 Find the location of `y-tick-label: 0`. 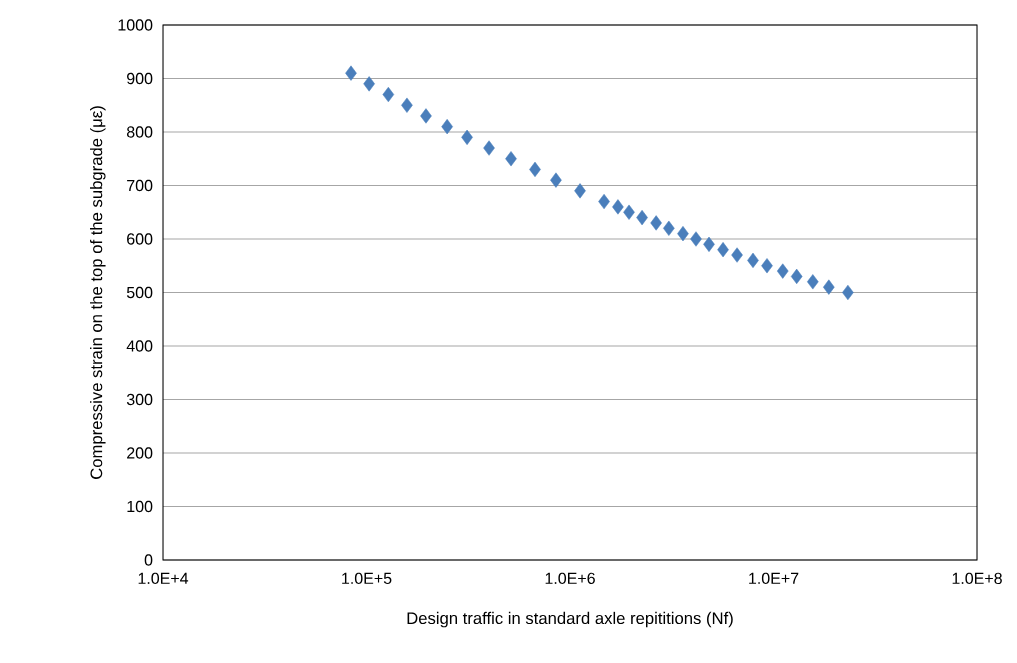

y-tick-label: 0 is located at coordinates (148, 560).